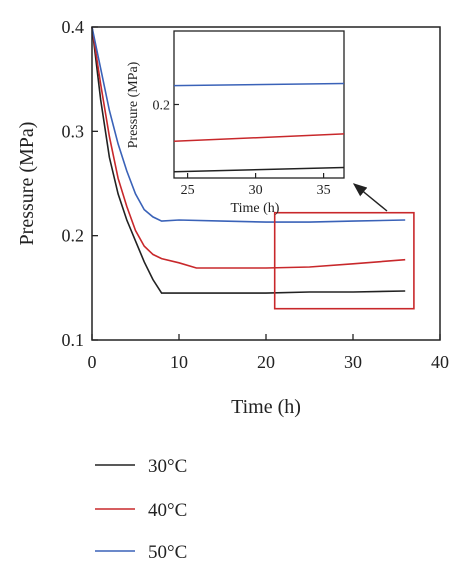 Image resolution: width=474 pixels, height=573 pixels. Describe the element at coordinates (440, 362) in the screenshot. I see `x-tick-label: 40` at that location.